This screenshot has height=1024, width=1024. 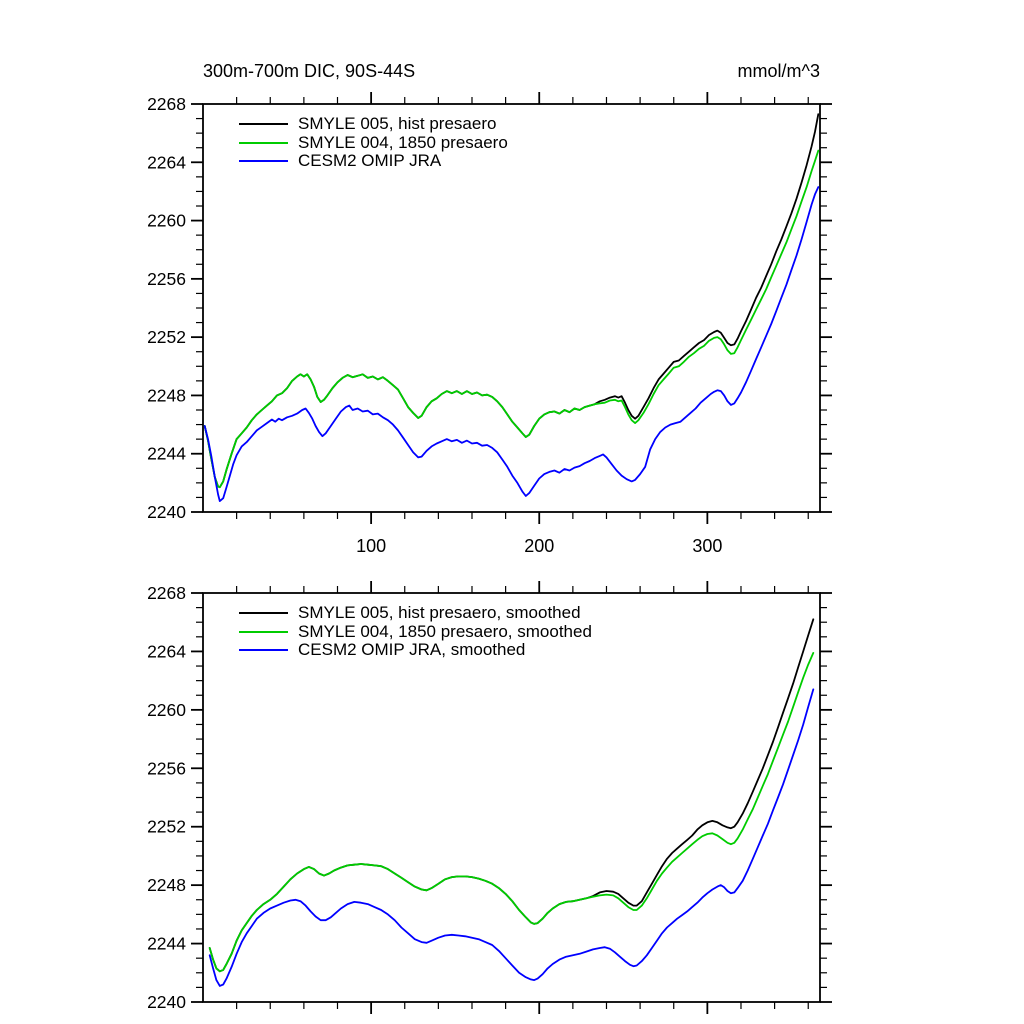 What do you see at coordinates (412, 650) in the screenshot?
I see `legend-label-cesm2-smoothed: CESM2 OMIP JRA, smoothed` at bounding box center [412, 650].